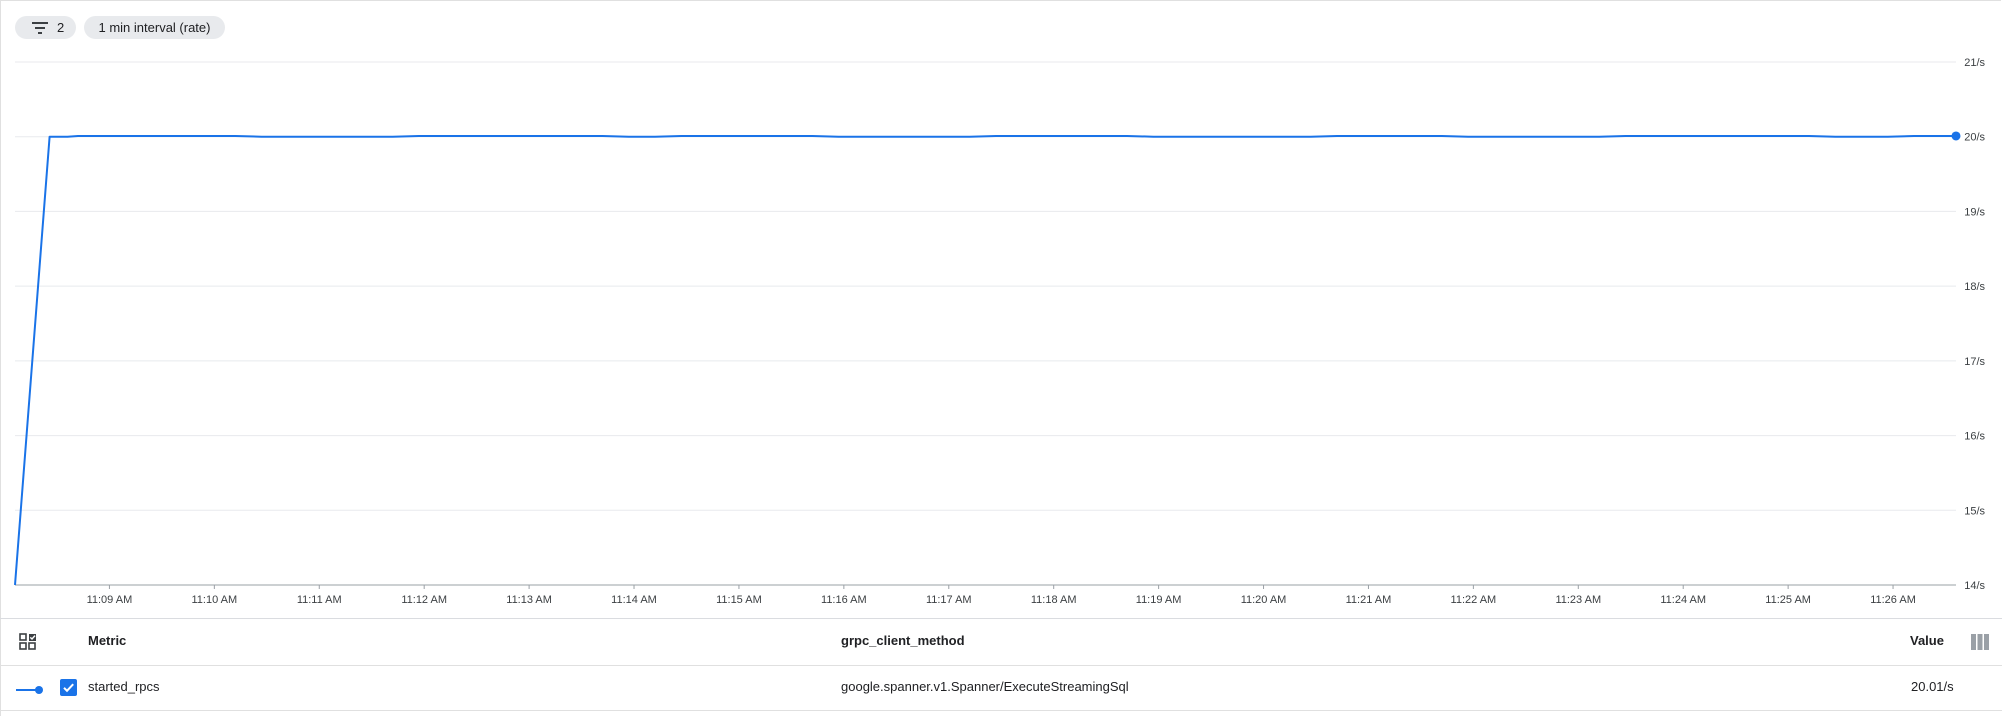 This screenshot has height=717, width=2002. I want to click on x-tick-label: 11:23 AM, so click(1578, 600).